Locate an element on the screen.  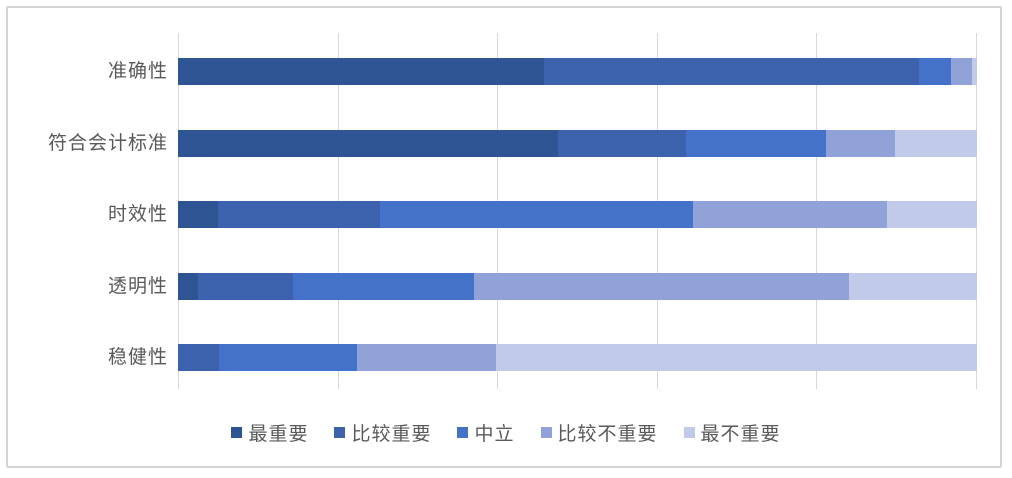
category-label: 时效性 is located at coordinates (137, 214).